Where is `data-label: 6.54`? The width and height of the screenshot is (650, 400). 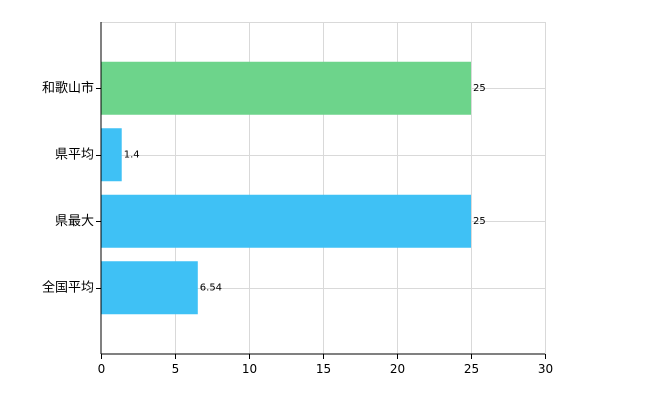 data-label: 6.54 is located at coordinates (211, 287).